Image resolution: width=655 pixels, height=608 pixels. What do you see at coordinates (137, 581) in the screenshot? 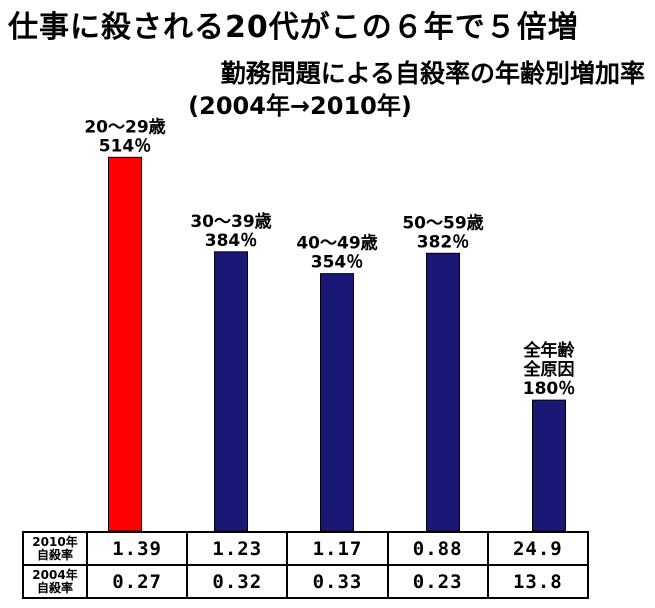
I see `table-cell: 0.27` at bounding box center [137, 581].